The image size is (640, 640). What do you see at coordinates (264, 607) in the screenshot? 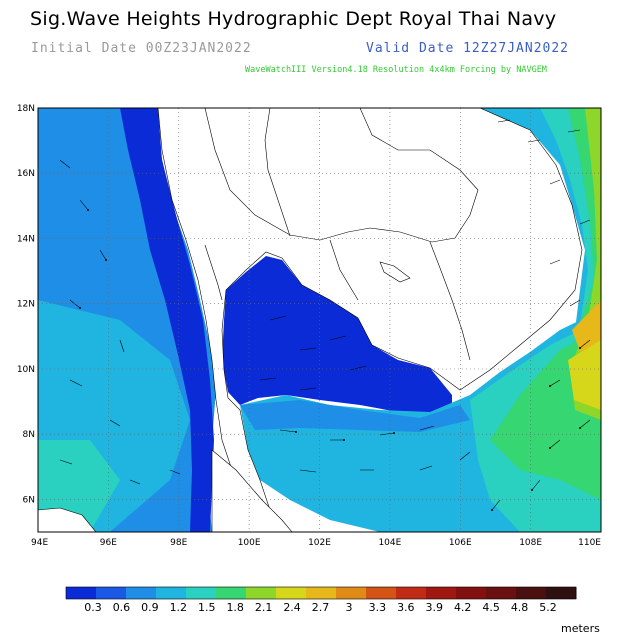
I see `colorbar-label: 2.1` at bounding box center [264, 607].